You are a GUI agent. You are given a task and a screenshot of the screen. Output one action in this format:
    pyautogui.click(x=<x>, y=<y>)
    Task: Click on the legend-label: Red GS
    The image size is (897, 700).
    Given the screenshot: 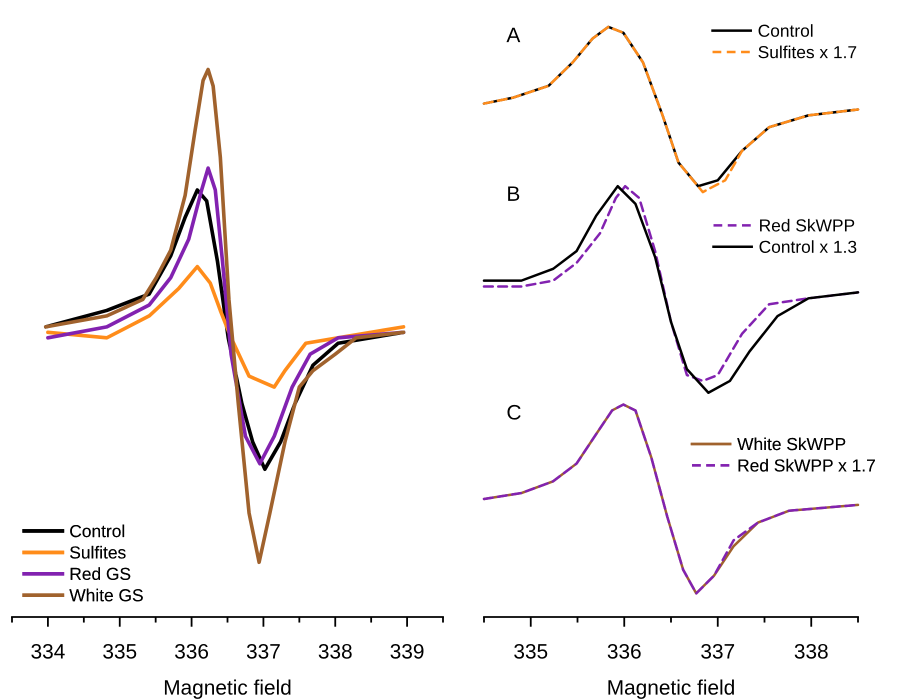 What is the action you would take?
    pyautogui.click(x=100, y=573)
    